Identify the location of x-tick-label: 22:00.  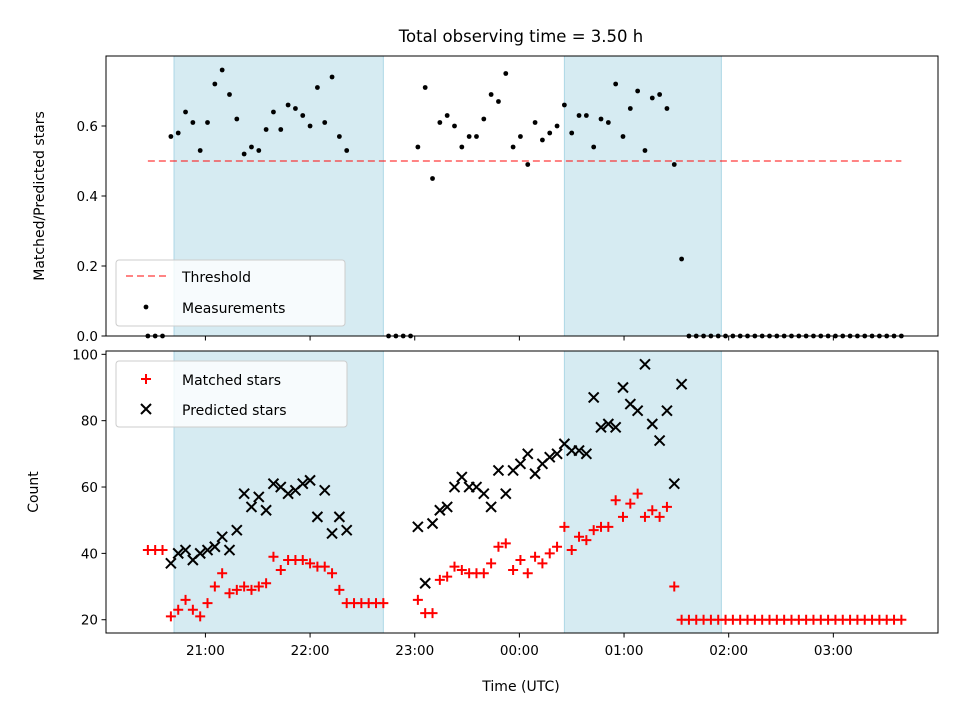
(310, 651).